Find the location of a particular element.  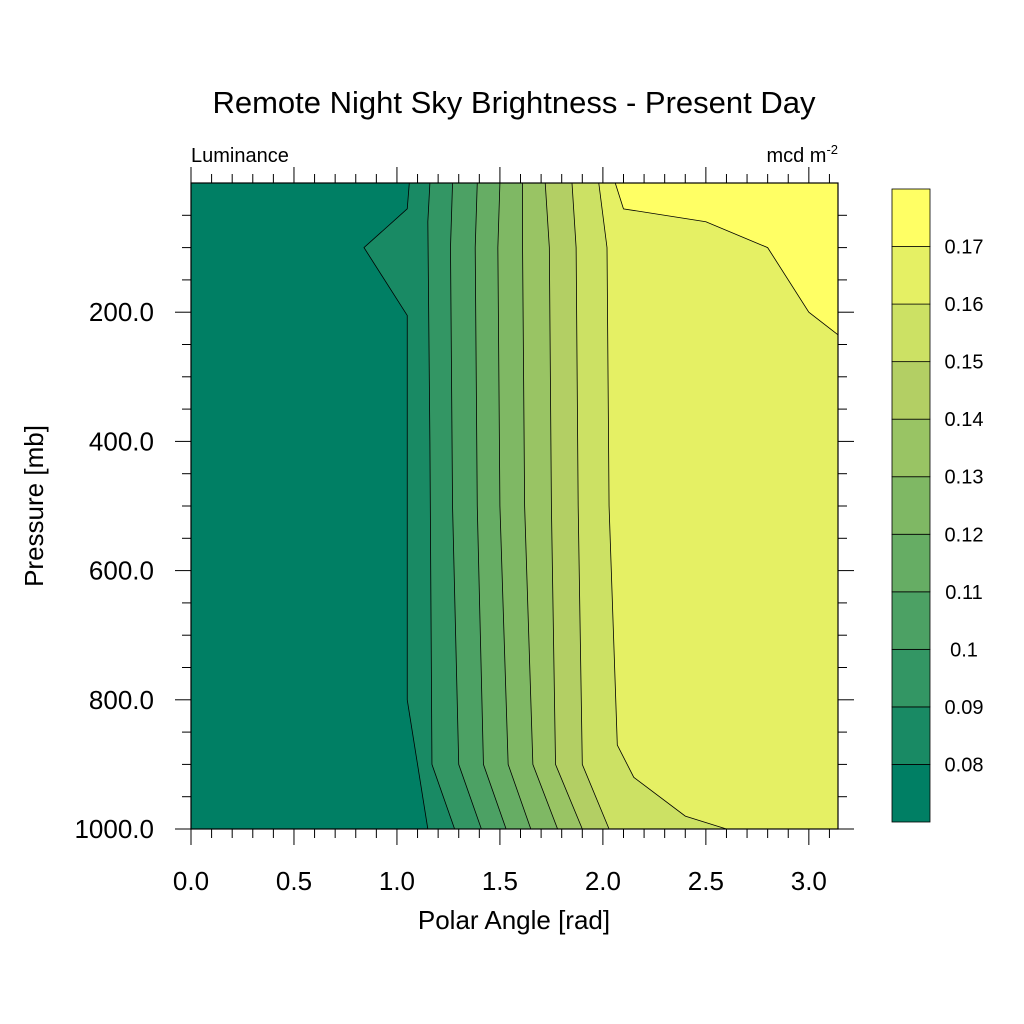

right-subtitle: mcd m-2 is located at coordinates (802, 154).